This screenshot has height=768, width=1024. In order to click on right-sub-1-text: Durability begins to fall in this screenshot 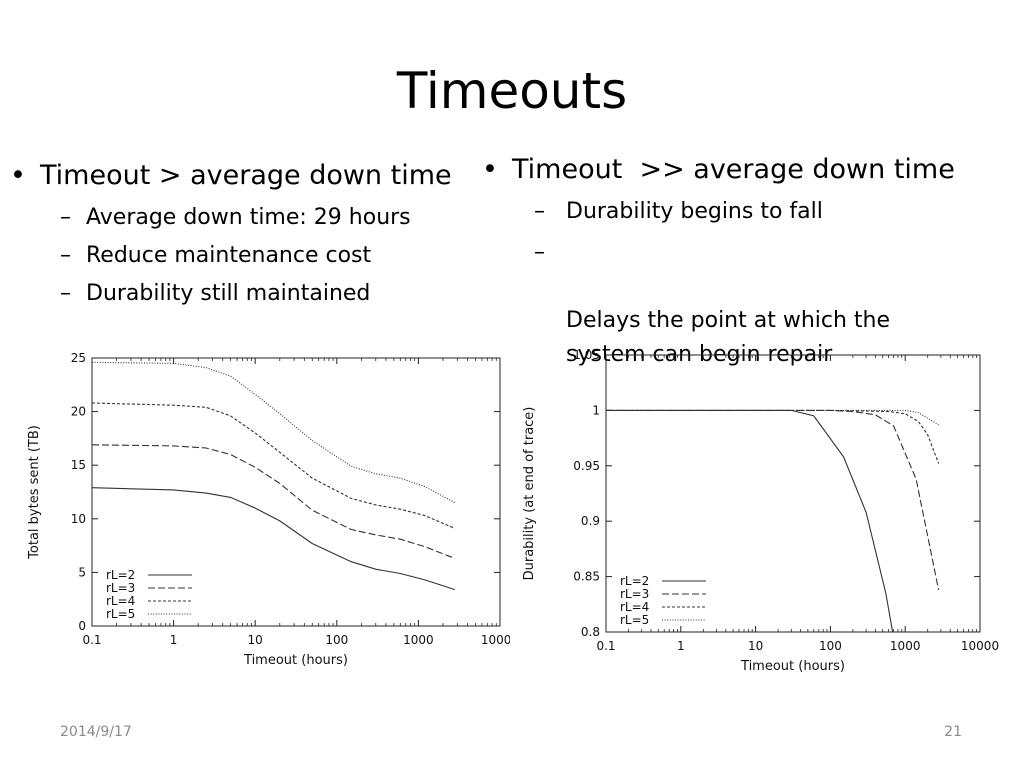, I will do `click(694, 211)`.